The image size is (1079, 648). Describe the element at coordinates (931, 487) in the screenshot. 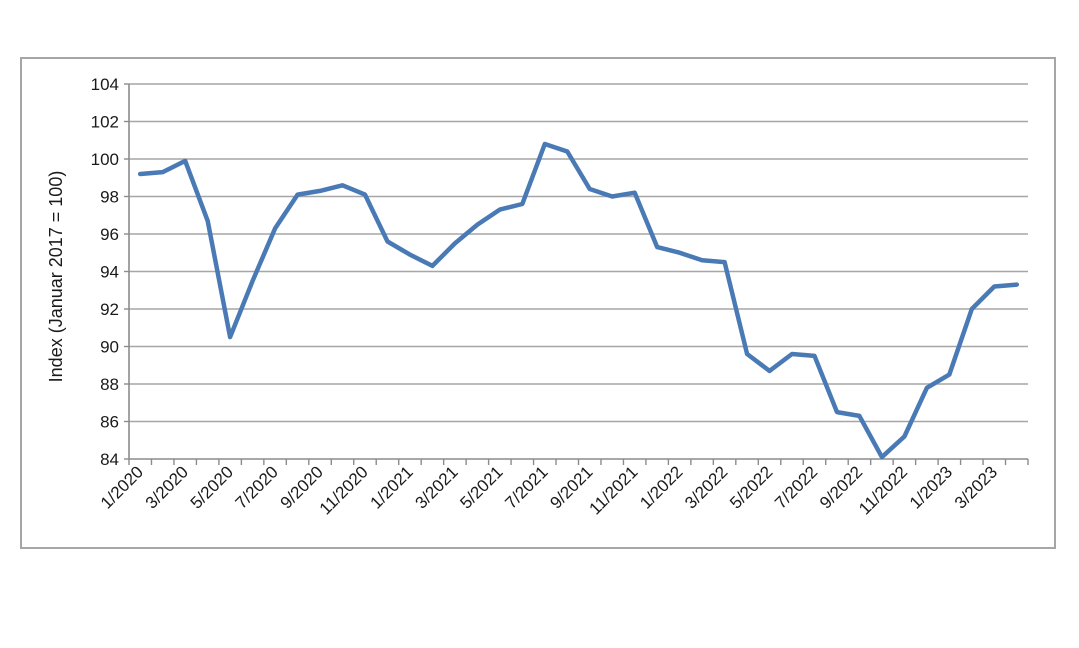

I see `x-tick-label: 1/2023` at that location.